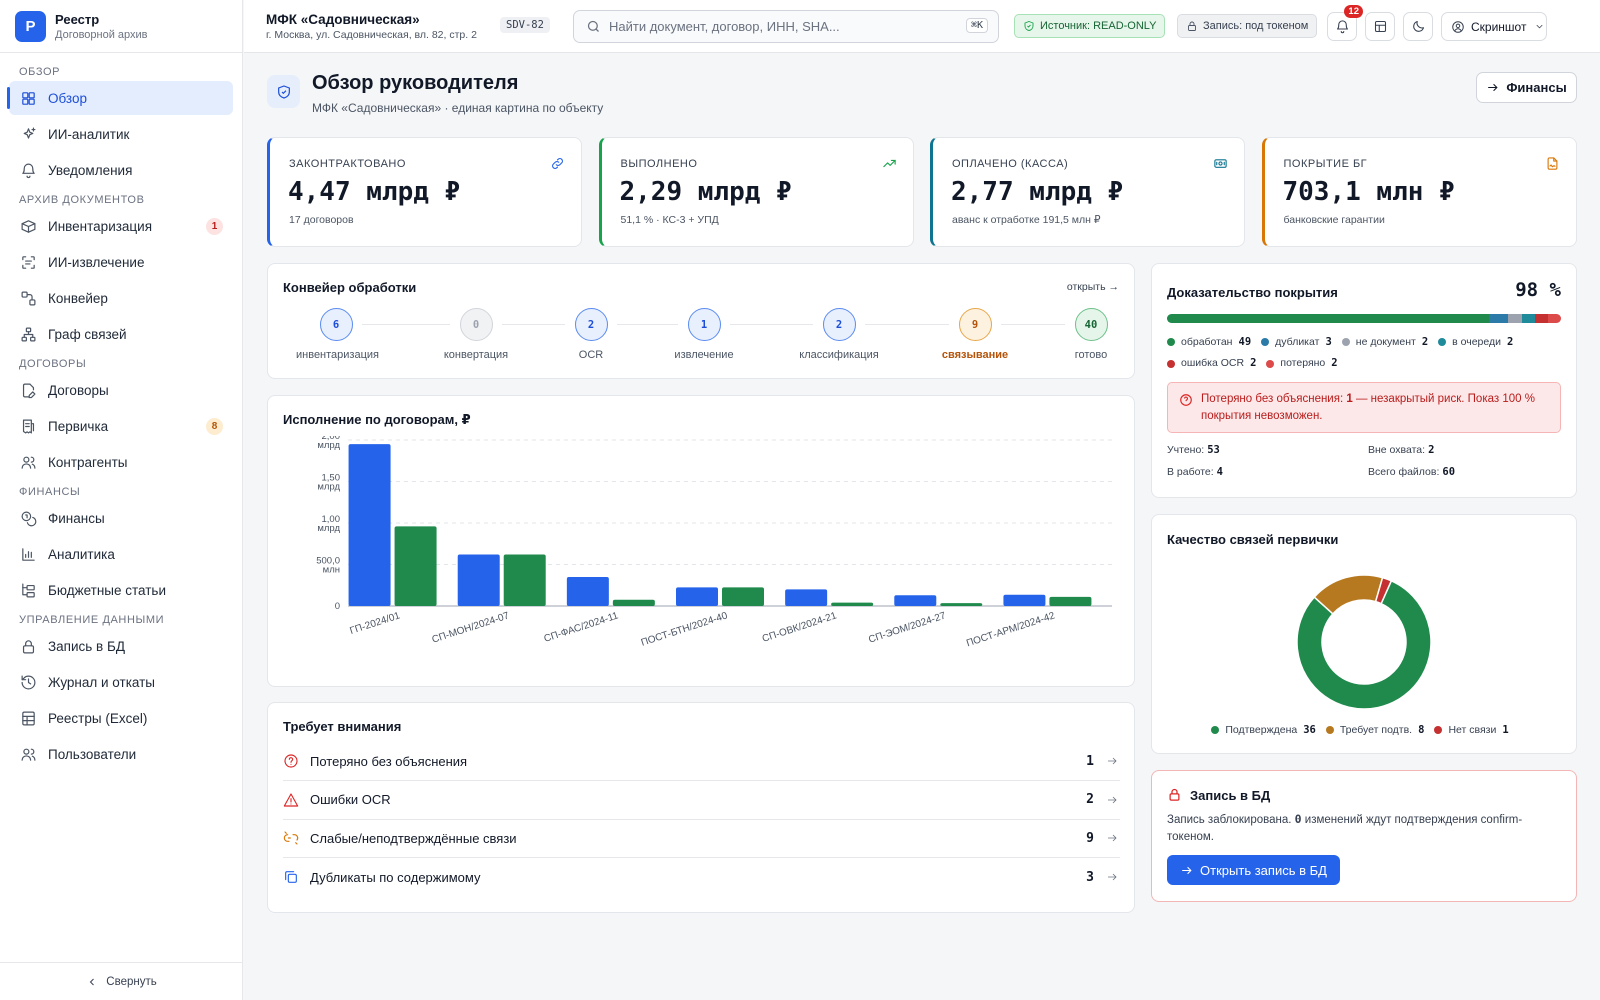 Image resolution: width=1600 pixels, height=1000 pixels. Describe the element at coordinates (1368, 192) in the screenshot. I see `kpi-value: 703,1 млн ₽` at that location.